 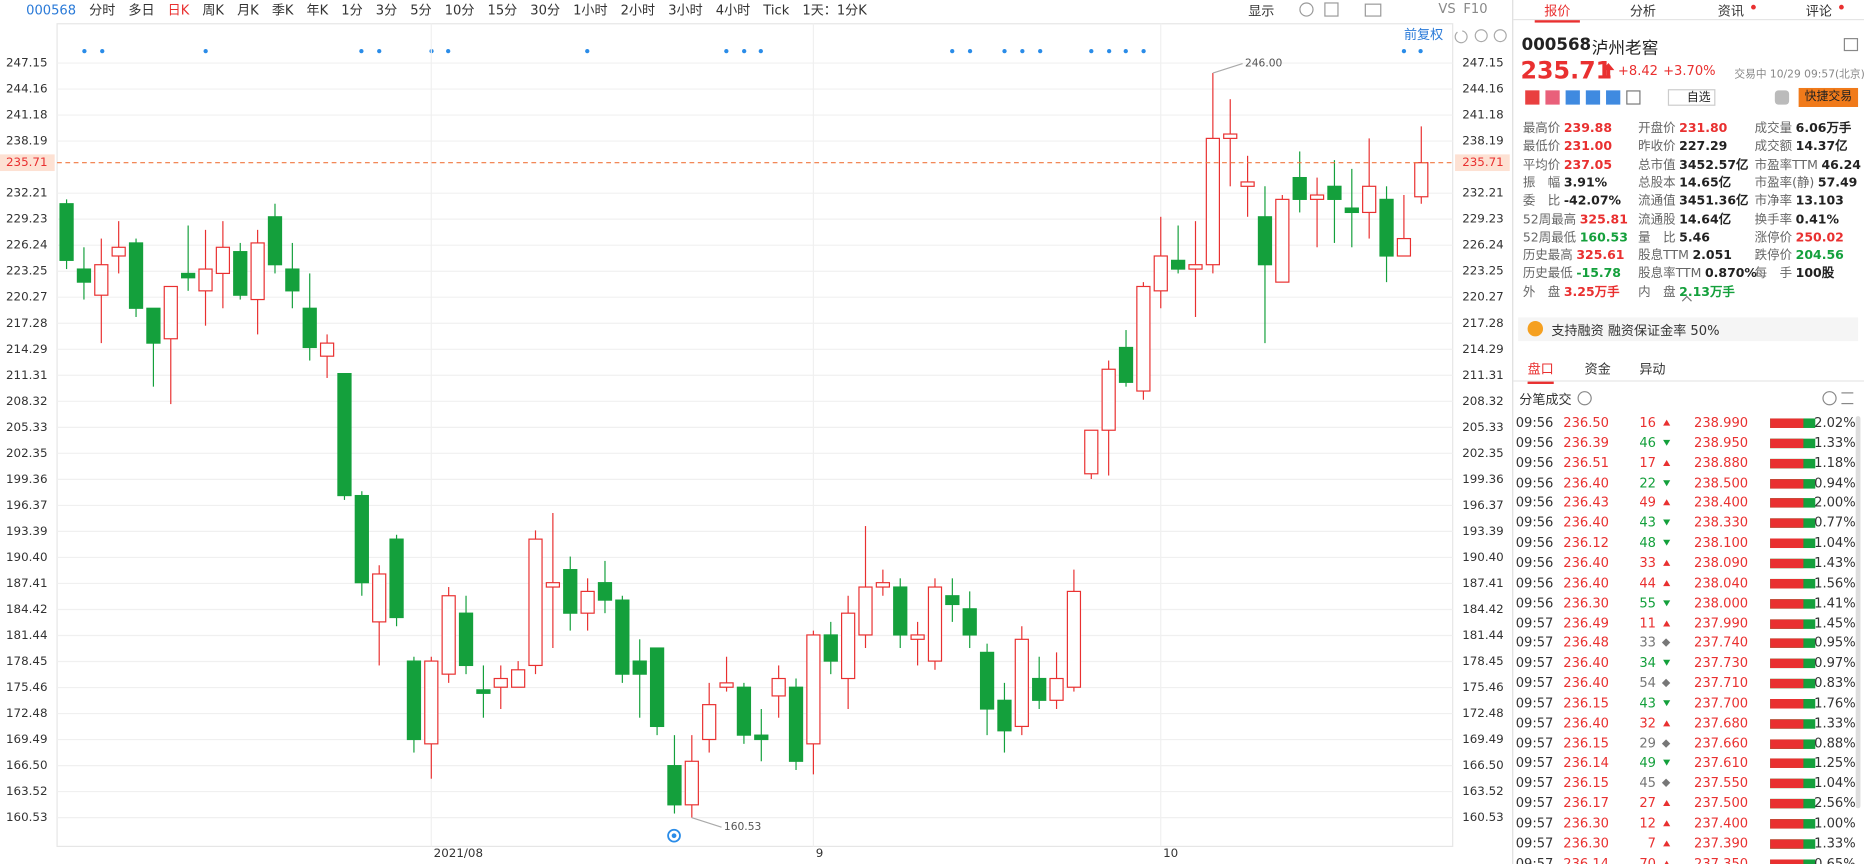 I want to click on layout-icon, so click(x=1331, y=9).